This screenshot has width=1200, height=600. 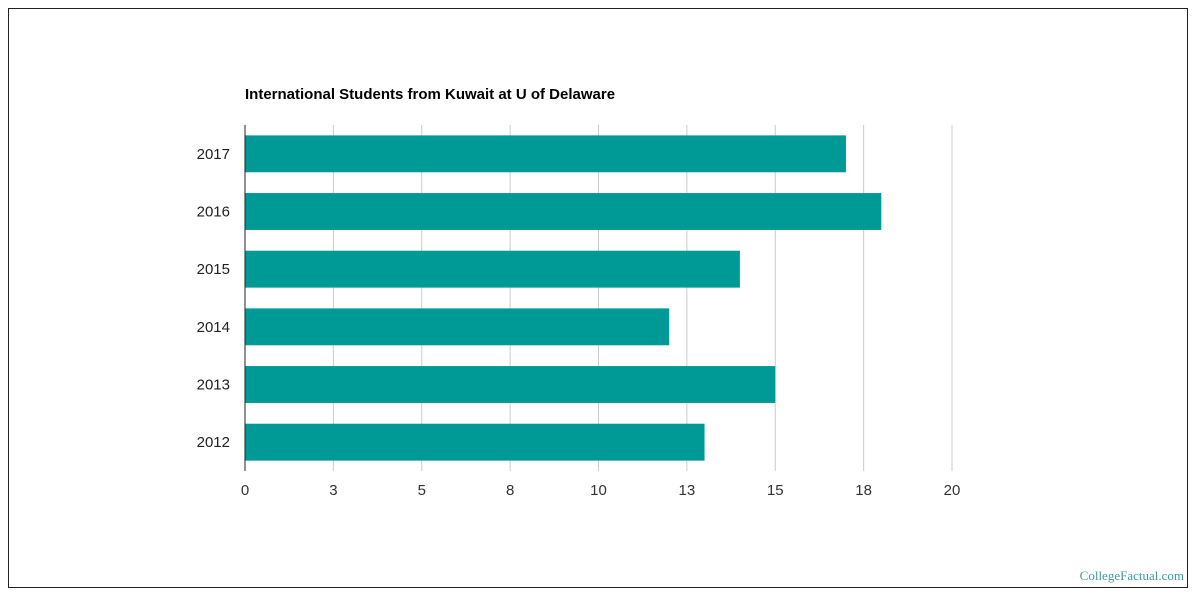 I want to click on x-tick-label: 15, so click(x=775, y=490).